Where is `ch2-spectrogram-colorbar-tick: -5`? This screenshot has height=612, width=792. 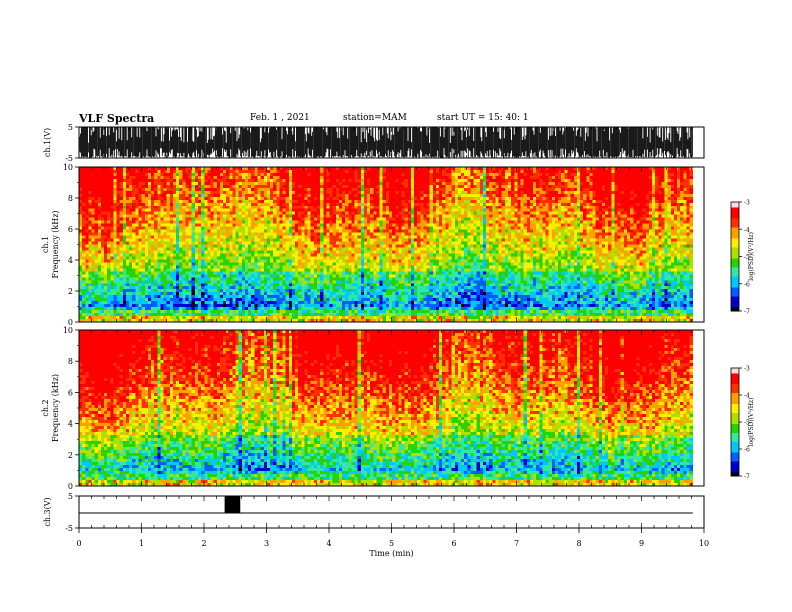 ch2-spectrogram-colorbar-tick: -5 is located at coordinates (747, 423).